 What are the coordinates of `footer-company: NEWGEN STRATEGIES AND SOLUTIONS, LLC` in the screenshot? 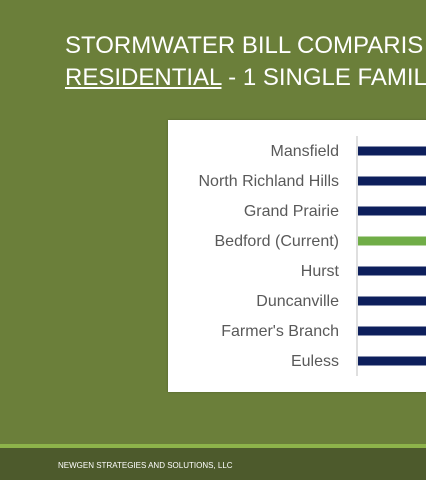 It's located at (145, 465).